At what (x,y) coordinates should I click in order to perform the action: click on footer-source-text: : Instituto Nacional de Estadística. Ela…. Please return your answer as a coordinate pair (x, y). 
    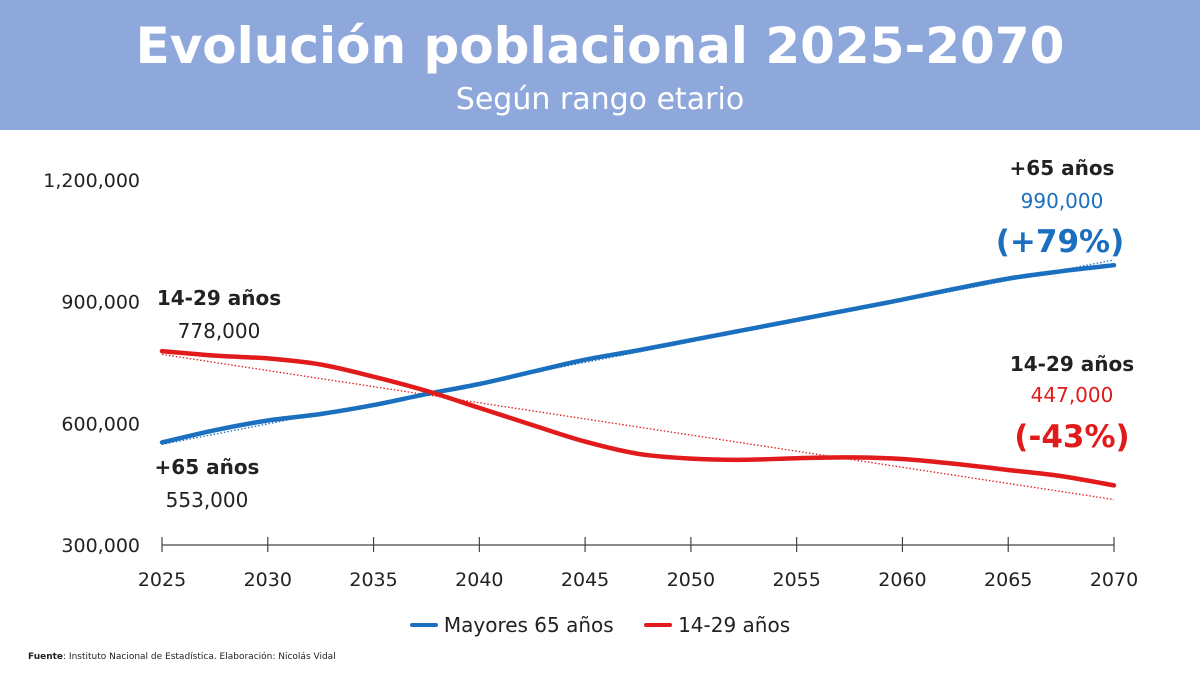
    Looking at the image, I should click on (199, 657).